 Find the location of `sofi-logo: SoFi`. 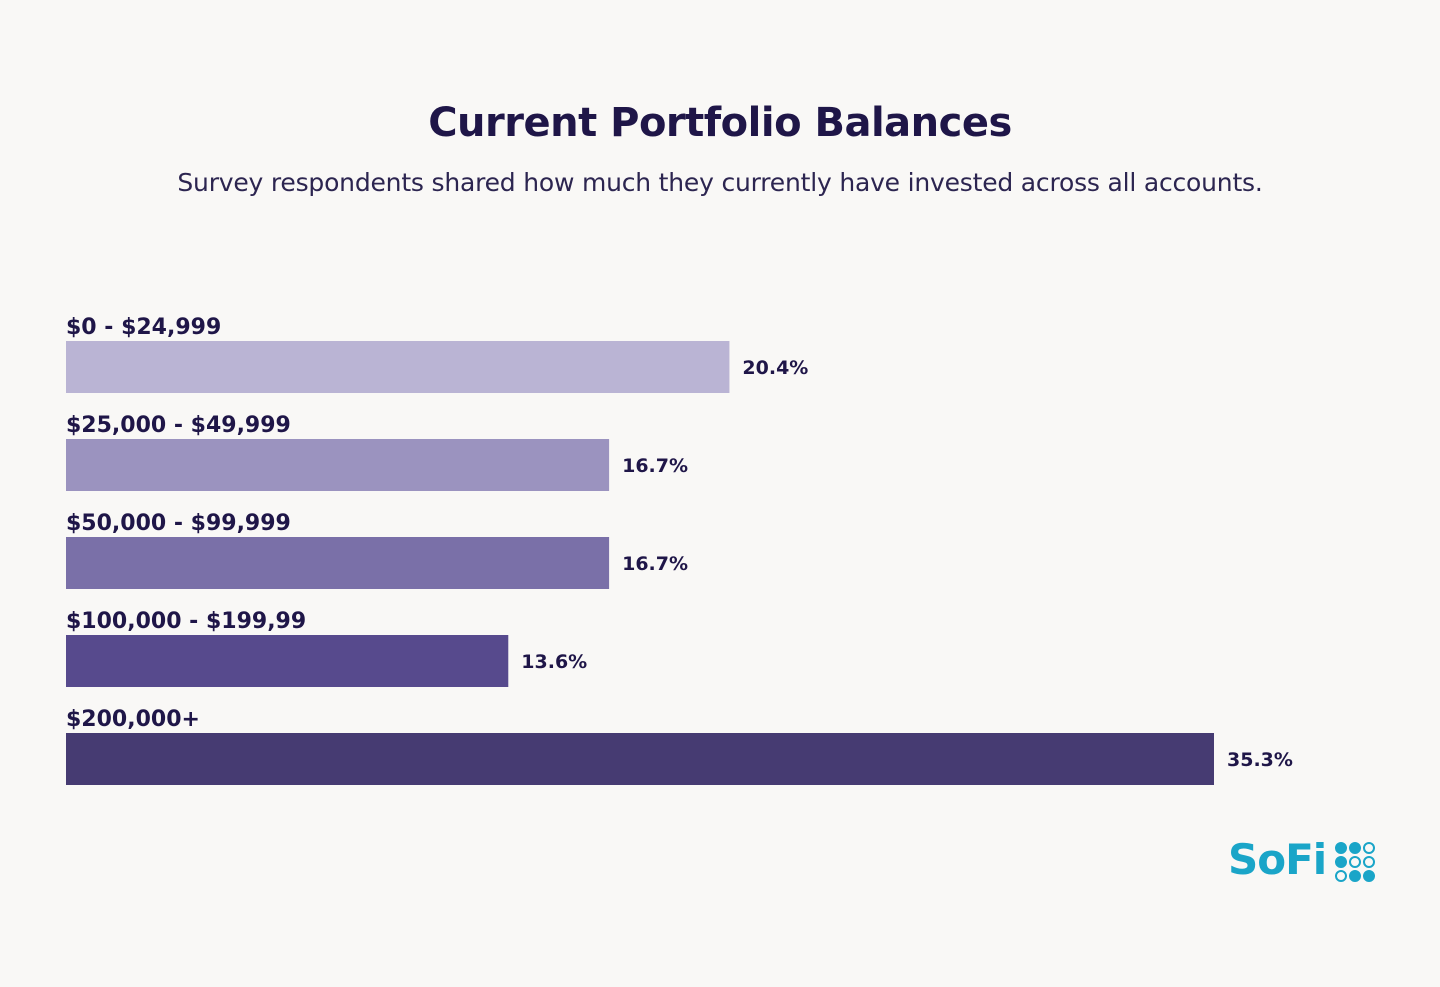

sofi-logo: SoFi is located at coordinates (1304, 860).